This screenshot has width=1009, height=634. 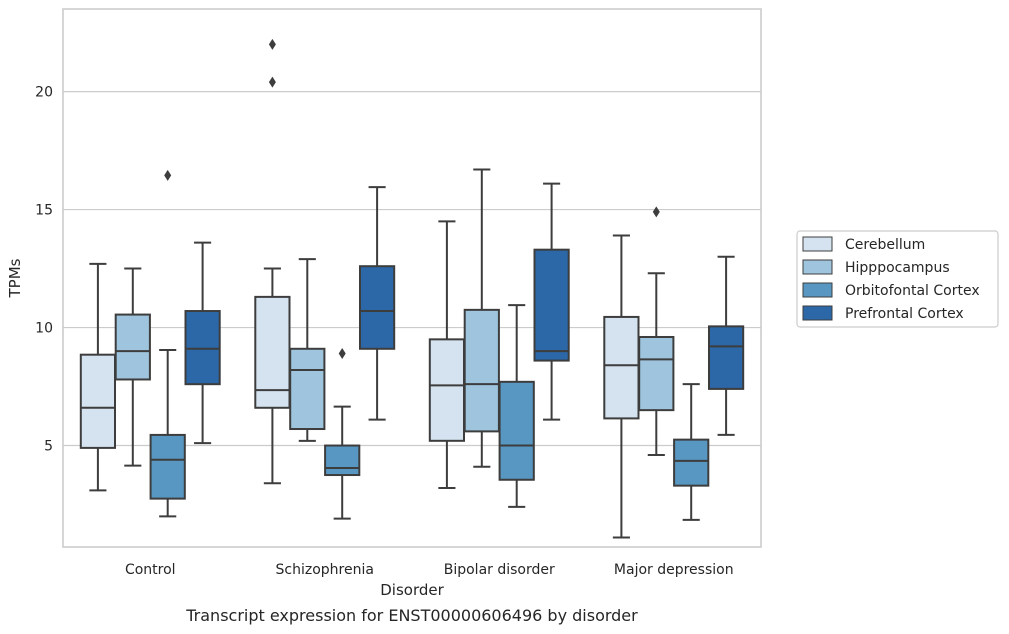 I want to click on legend-label: Hipppocampus, so click(x=897, y=268).